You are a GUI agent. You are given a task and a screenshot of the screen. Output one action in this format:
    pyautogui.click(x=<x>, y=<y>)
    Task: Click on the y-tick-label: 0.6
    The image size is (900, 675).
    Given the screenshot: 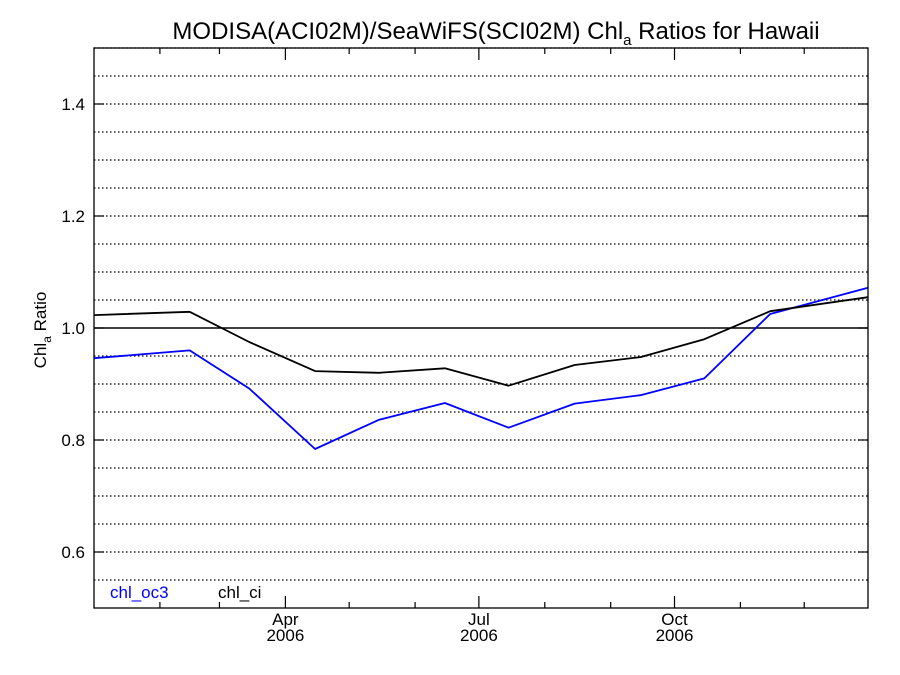 What is the action you would take?
    pyautogui.click(x=73, y=552)
    